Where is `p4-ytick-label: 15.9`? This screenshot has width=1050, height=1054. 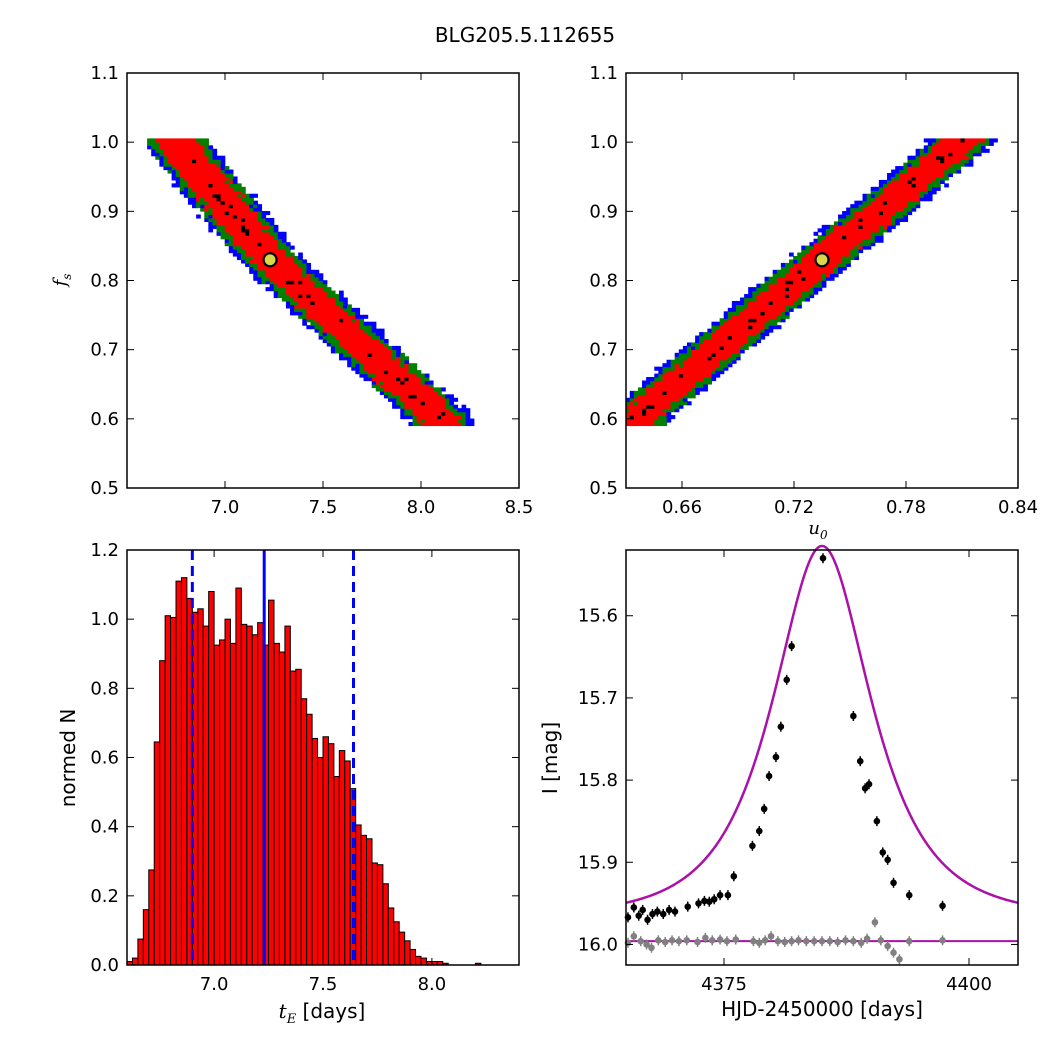 p4-ytick-label: 15.9 is located at coordinates (598, 862).